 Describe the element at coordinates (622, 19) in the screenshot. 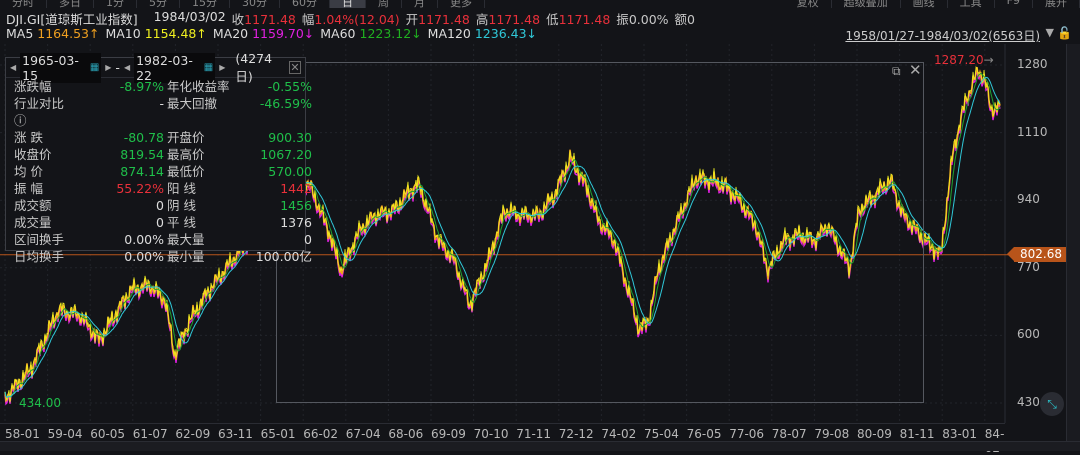

I see `amplitude-label: 振` at that location.